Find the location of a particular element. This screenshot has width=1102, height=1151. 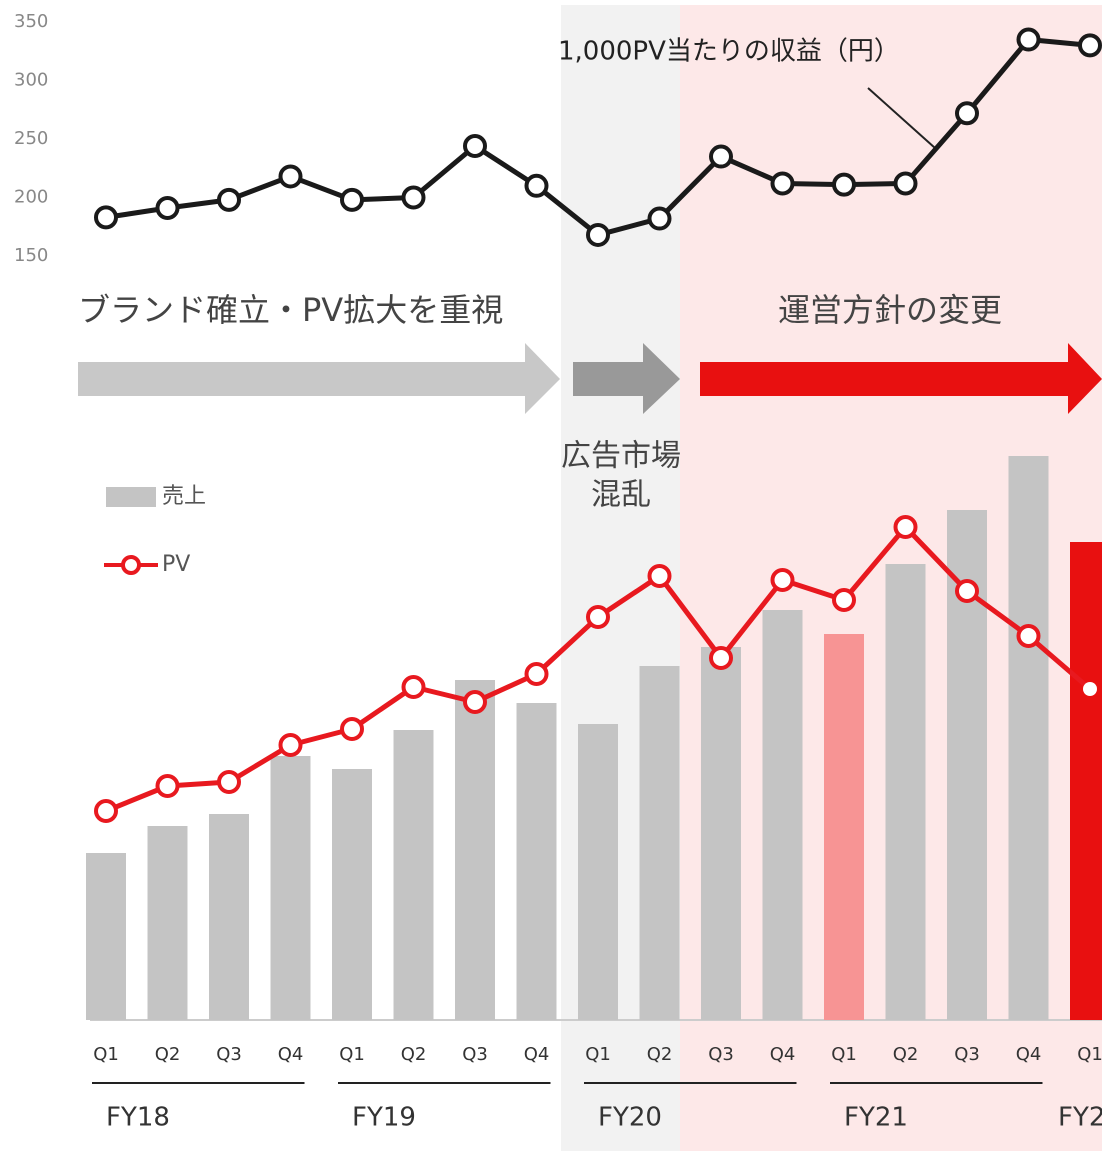

note: 混乱 is located at coordinates (621, 495).